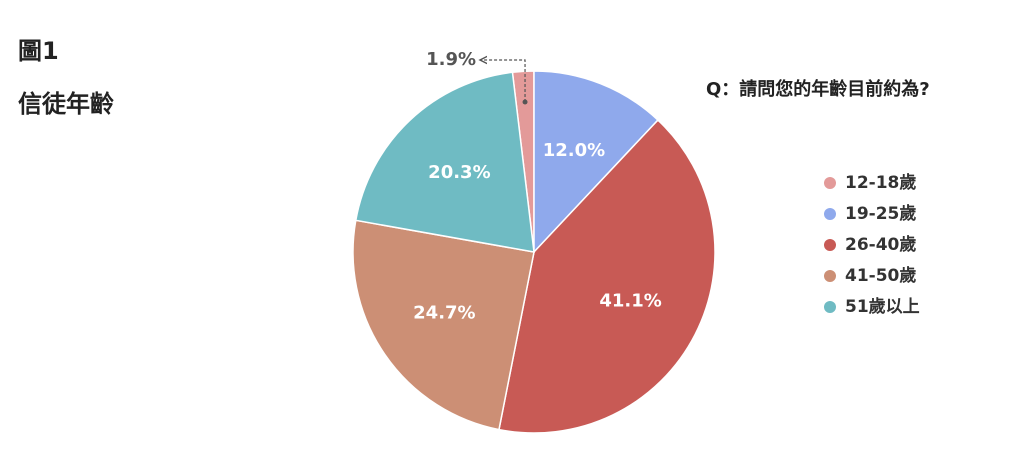 This screenshot has width=1036, height=468. Describe the element at coordinates (630, 301) in the screenshot. I see `data-label: 41.1%` at that location.